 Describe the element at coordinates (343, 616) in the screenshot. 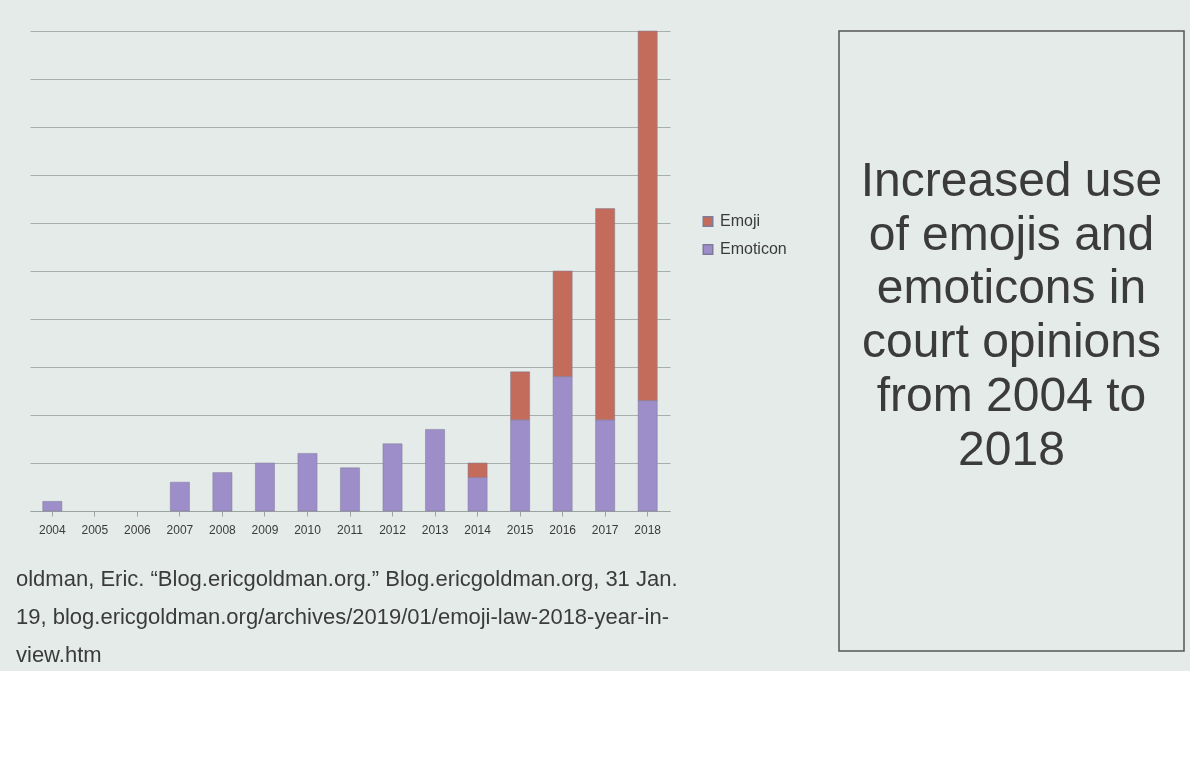

I see `text: 19, blog.ericgoldman.org/archives/2019/01/emoji-law-2018-year-in-` at that location.